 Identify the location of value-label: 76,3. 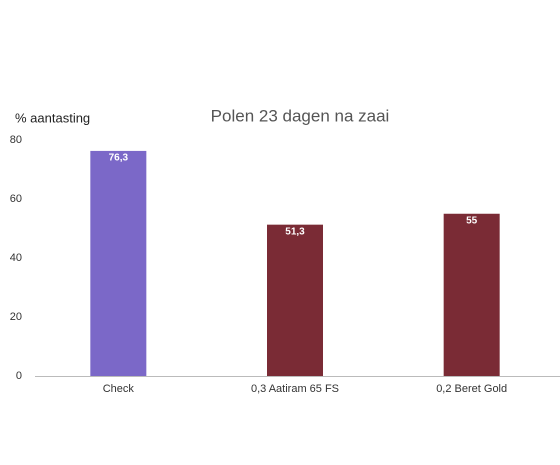
(119, 158).